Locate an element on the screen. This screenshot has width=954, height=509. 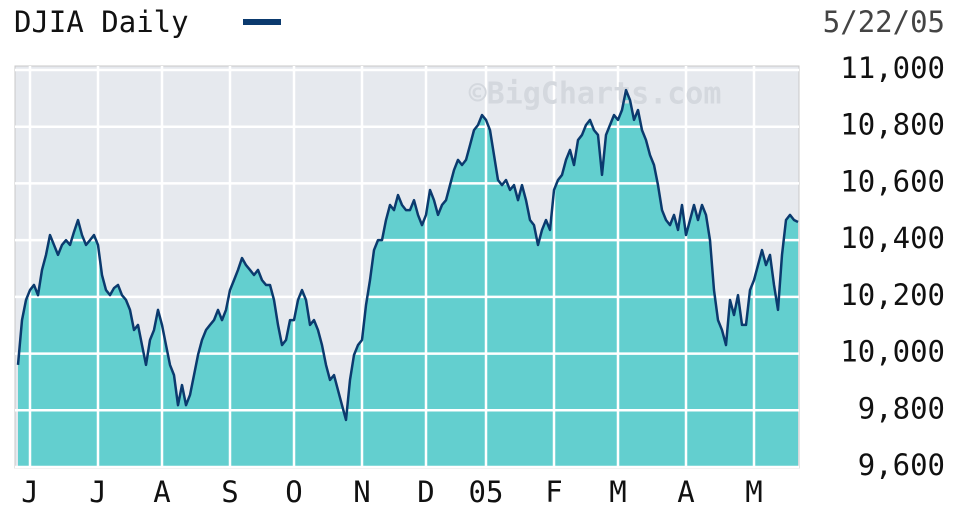
y-tick-label: 11,000 is located at coordinates (892, 68).